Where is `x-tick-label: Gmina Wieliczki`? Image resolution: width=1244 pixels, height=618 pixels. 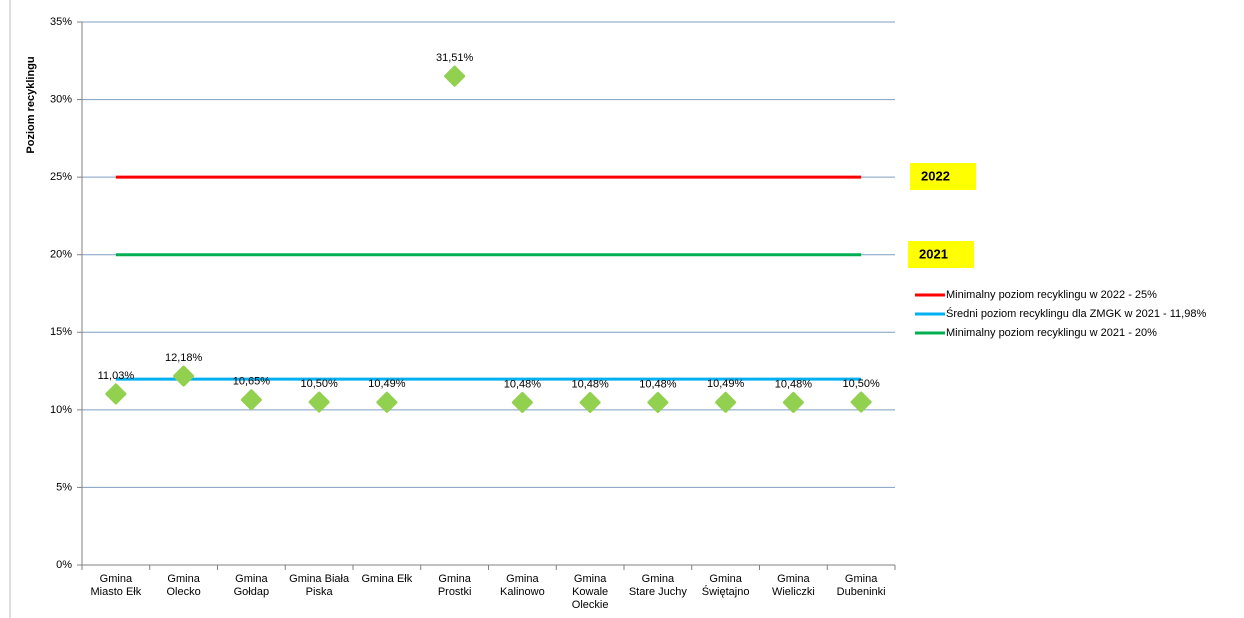 x-tick-label: Gmina Wieliczki is located at coordinates (793, 585).